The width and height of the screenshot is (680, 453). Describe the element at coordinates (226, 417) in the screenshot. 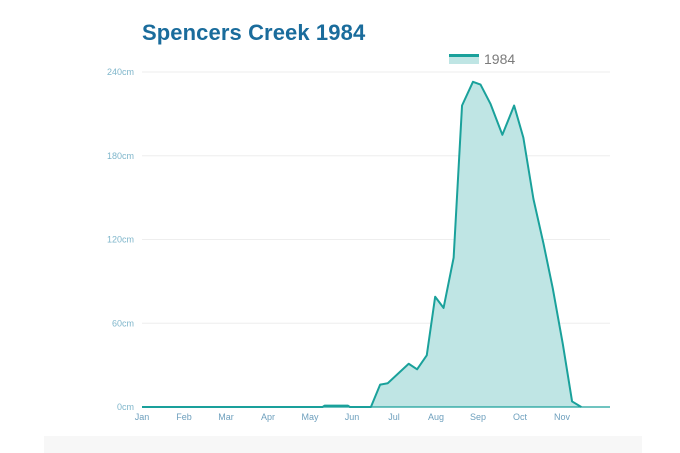

I see `x-tick-label-mar: Mar` at that location.